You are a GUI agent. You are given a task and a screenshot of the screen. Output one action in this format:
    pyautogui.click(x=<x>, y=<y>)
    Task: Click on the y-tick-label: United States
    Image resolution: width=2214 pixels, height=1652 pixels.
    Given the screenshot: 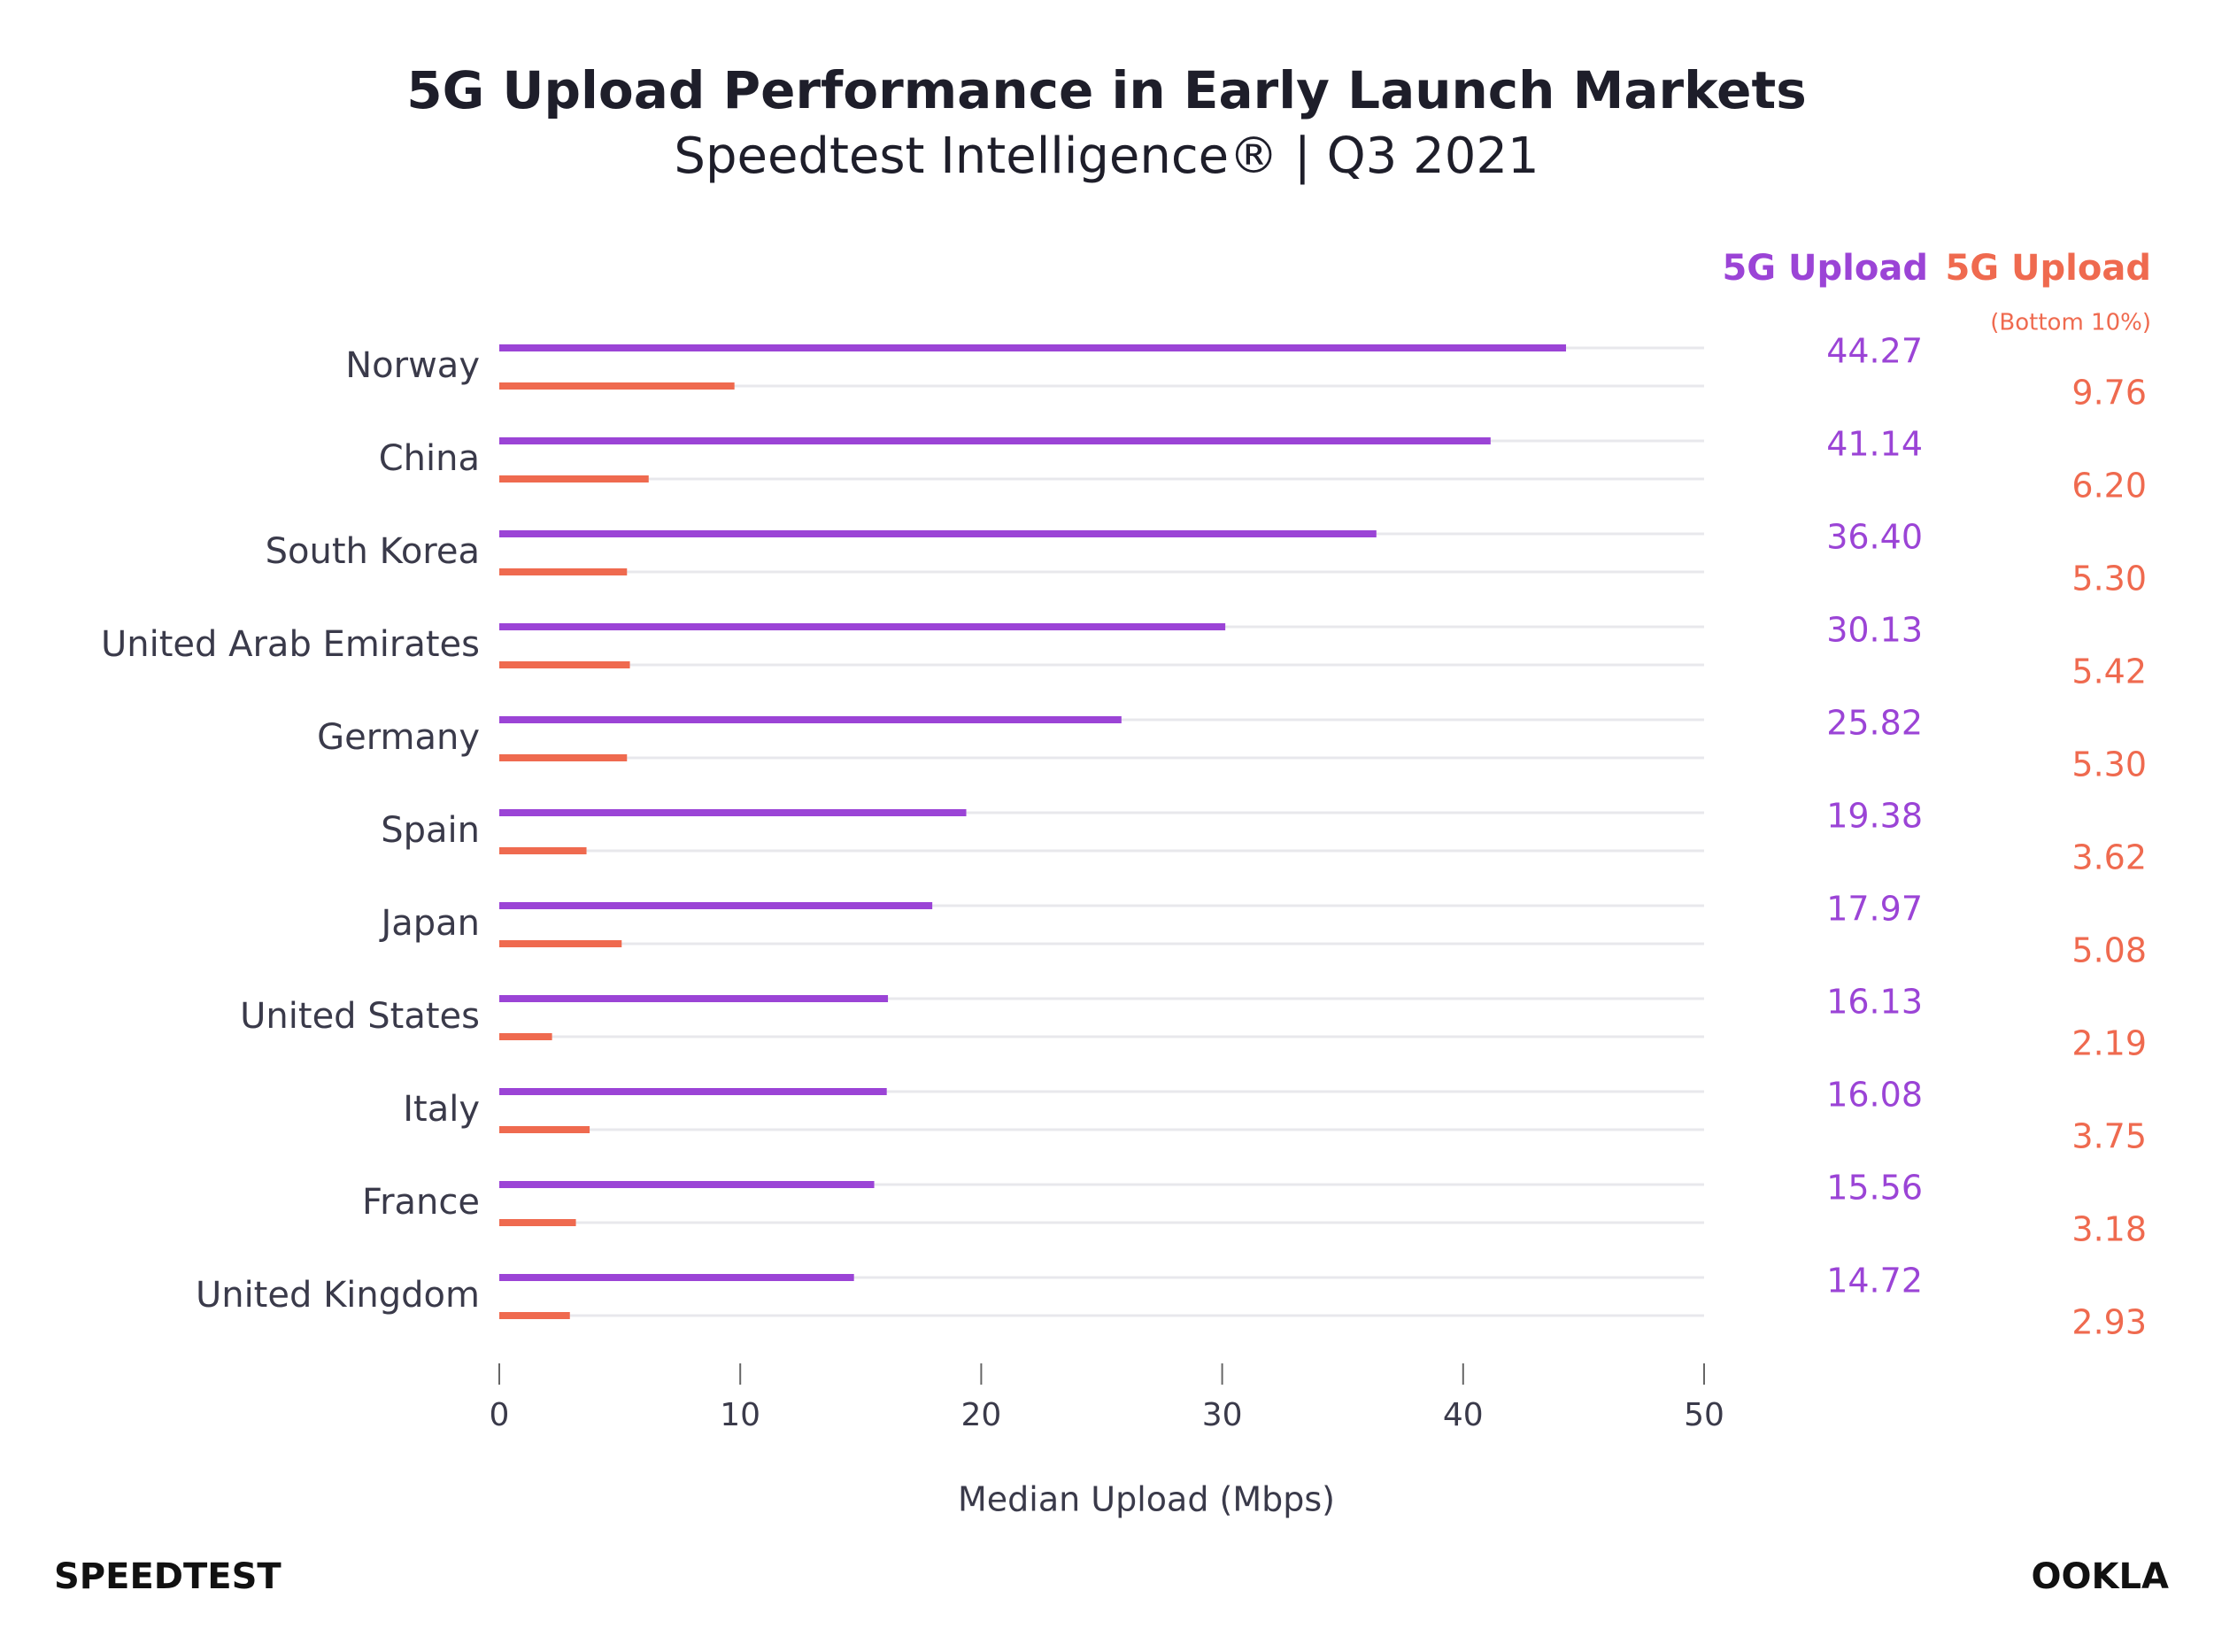 What is the action you would take?
    pyautogui.click(x=360, y=1016)
    